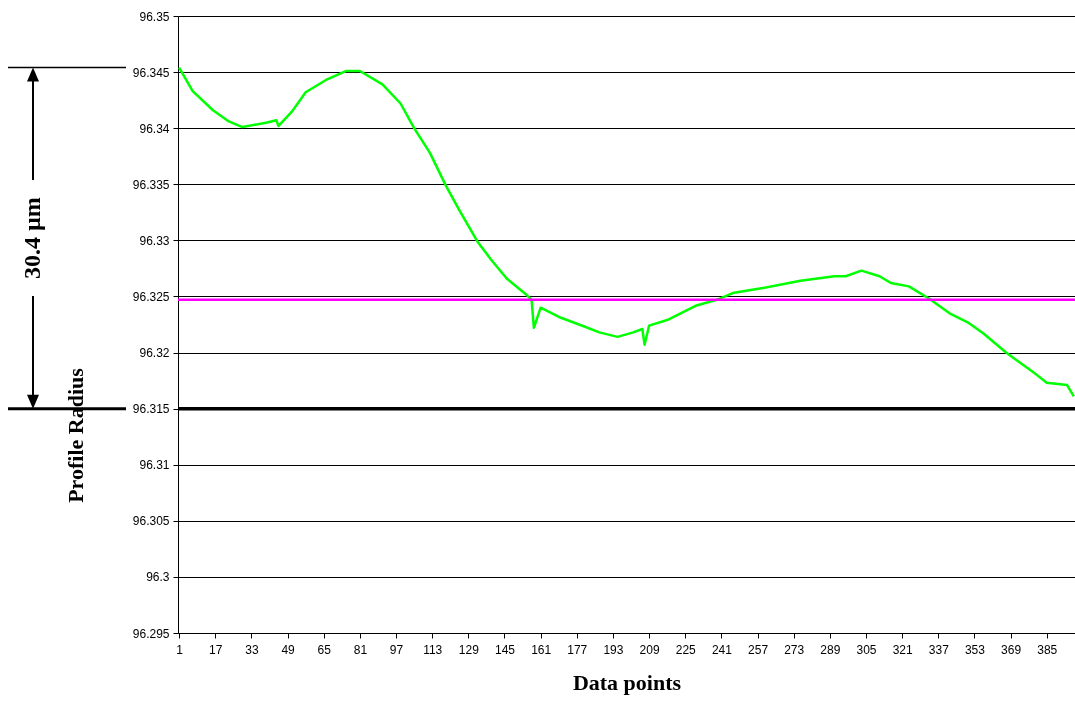  I want to click on x-tick-label: 145, so click(505, 649).